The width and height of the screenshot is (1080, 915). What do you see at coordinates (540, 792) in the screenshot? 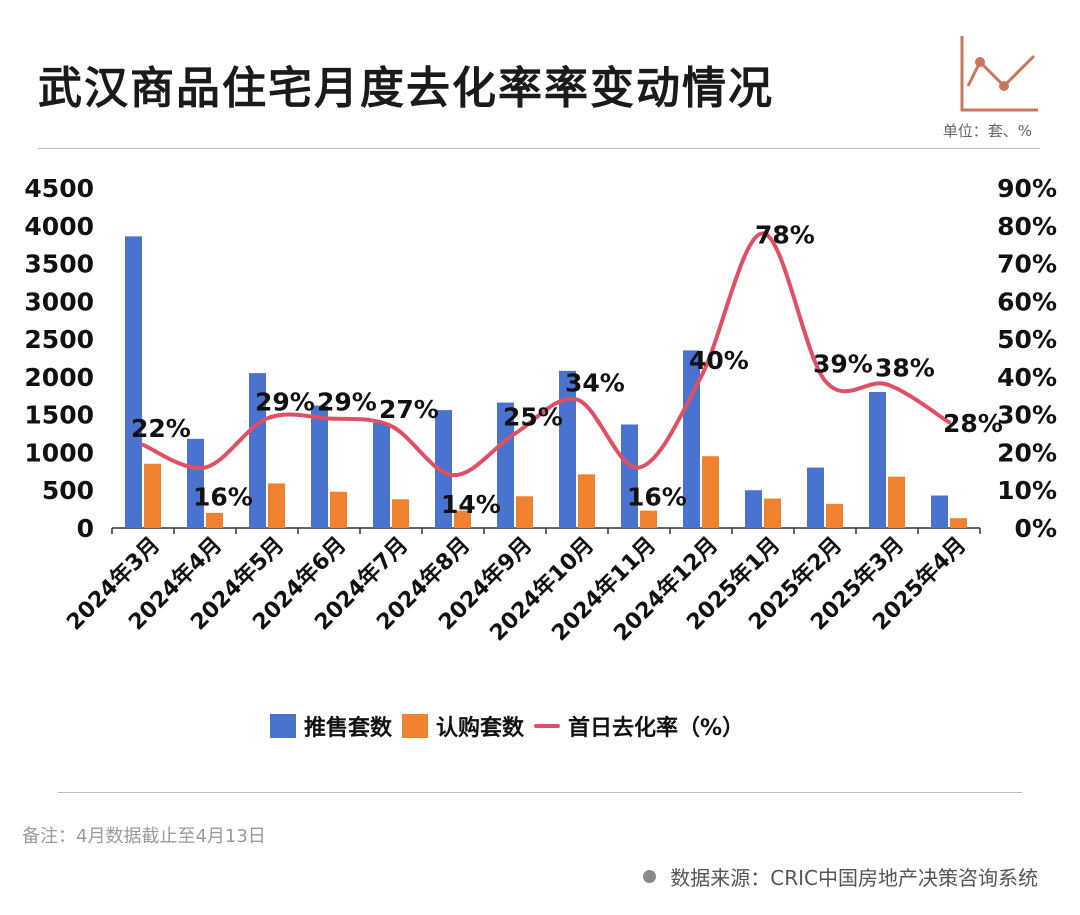
I see `bottom-divider` at bounding box center [540, 792].